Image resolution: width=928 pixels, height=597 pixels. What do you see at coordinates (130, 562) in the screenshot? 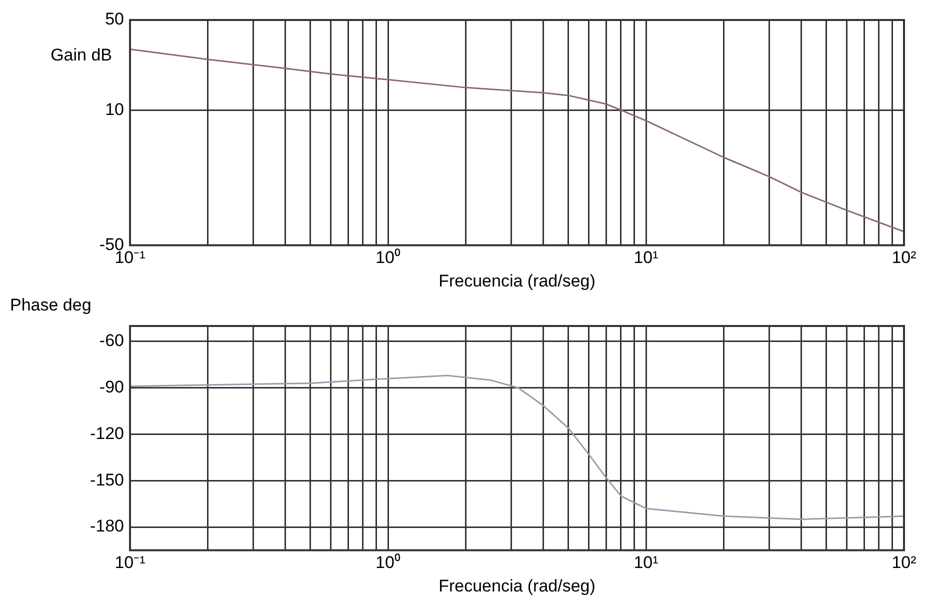
I see `x-tick-label: 10⁻¹` at bounding box center [130, 562].